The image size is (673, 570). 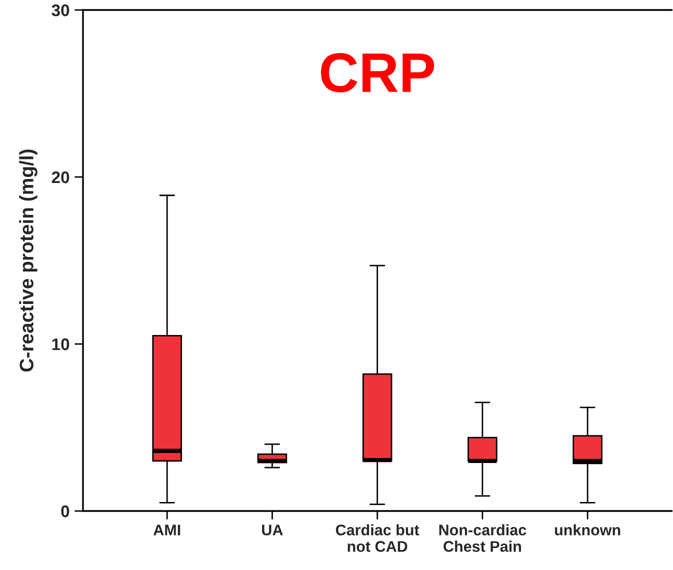 I want to click on y-tick-label: 30, so click(x=61, y=10).